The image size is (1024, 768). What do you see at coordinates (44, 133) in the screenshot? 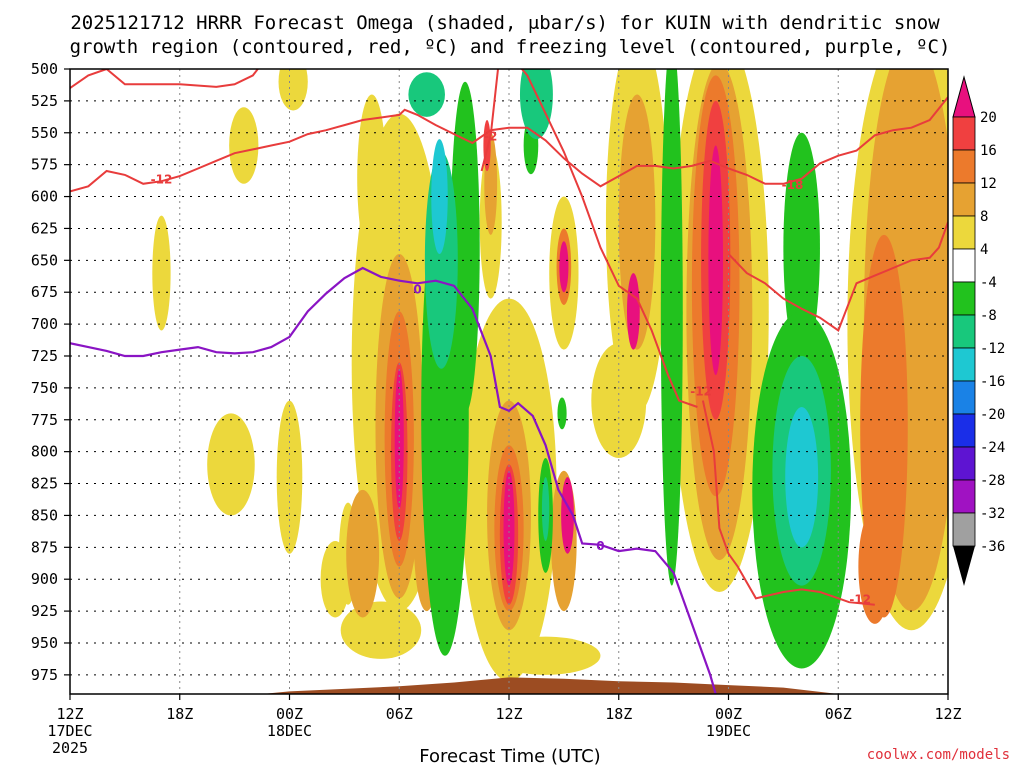
I see `y-tick-label: 550` at bounding box center [44, 133].